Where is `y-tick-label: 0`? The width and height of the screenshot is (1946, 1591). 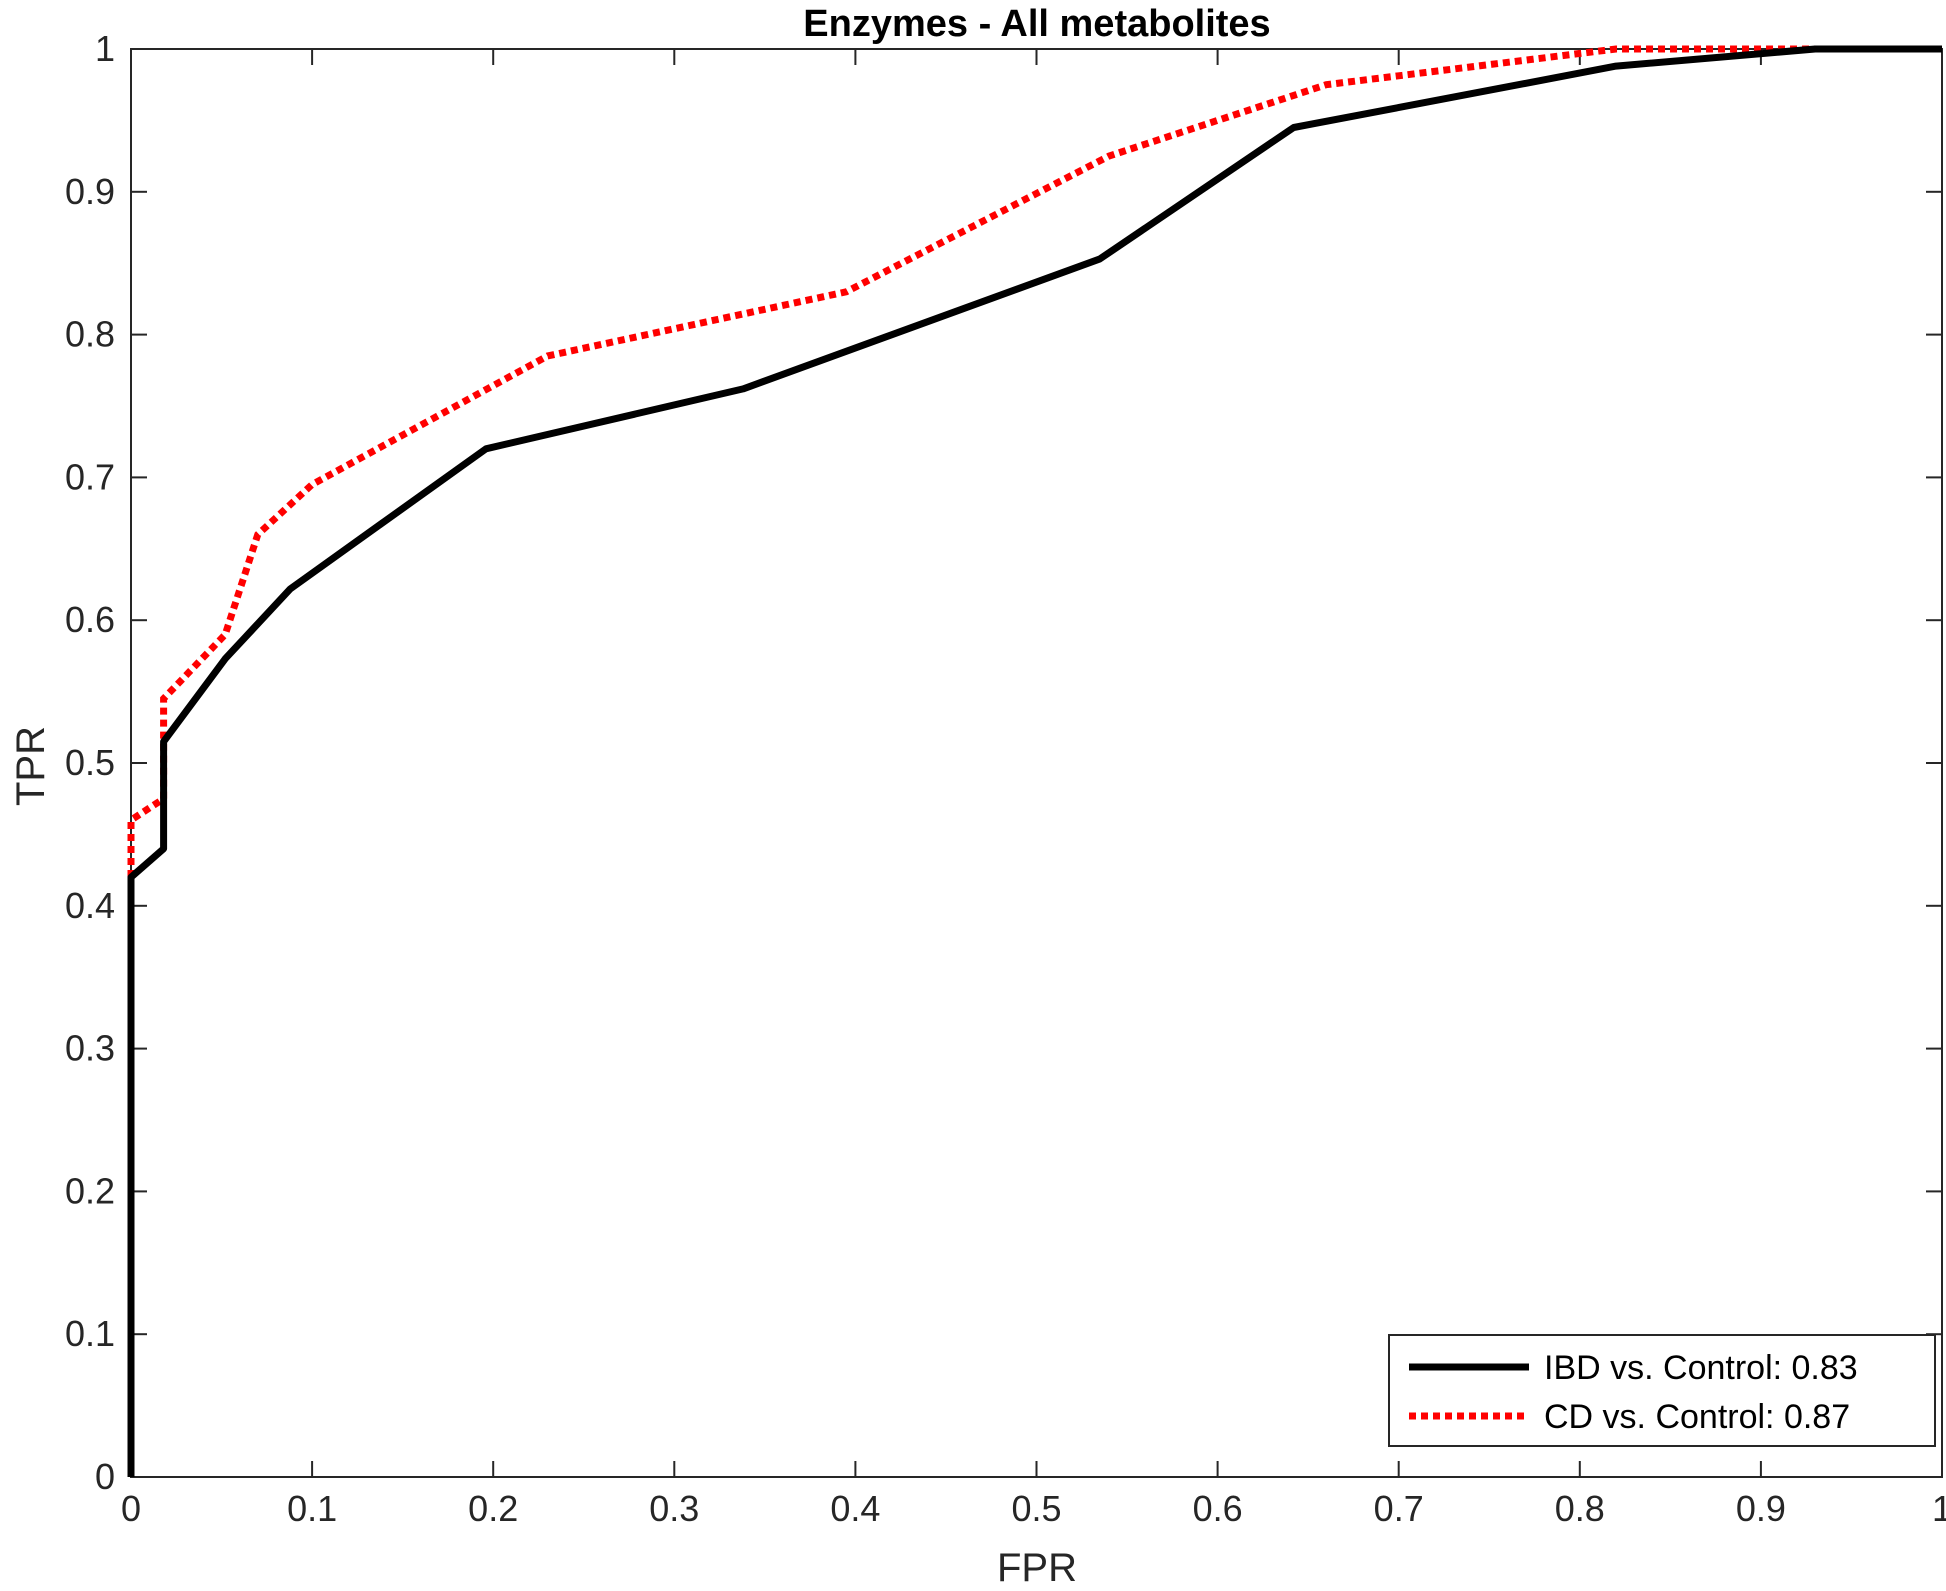 y-tick-label: 0 is located at coordinates (105, 1476).